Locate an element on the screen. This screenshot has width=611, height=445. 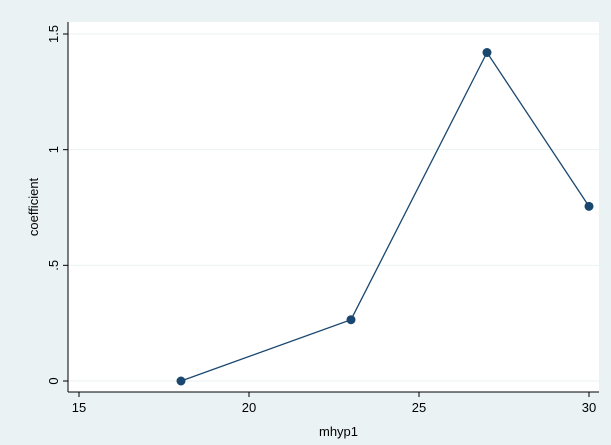
x-tick-label: 20 is located at coordinates (249, 407).